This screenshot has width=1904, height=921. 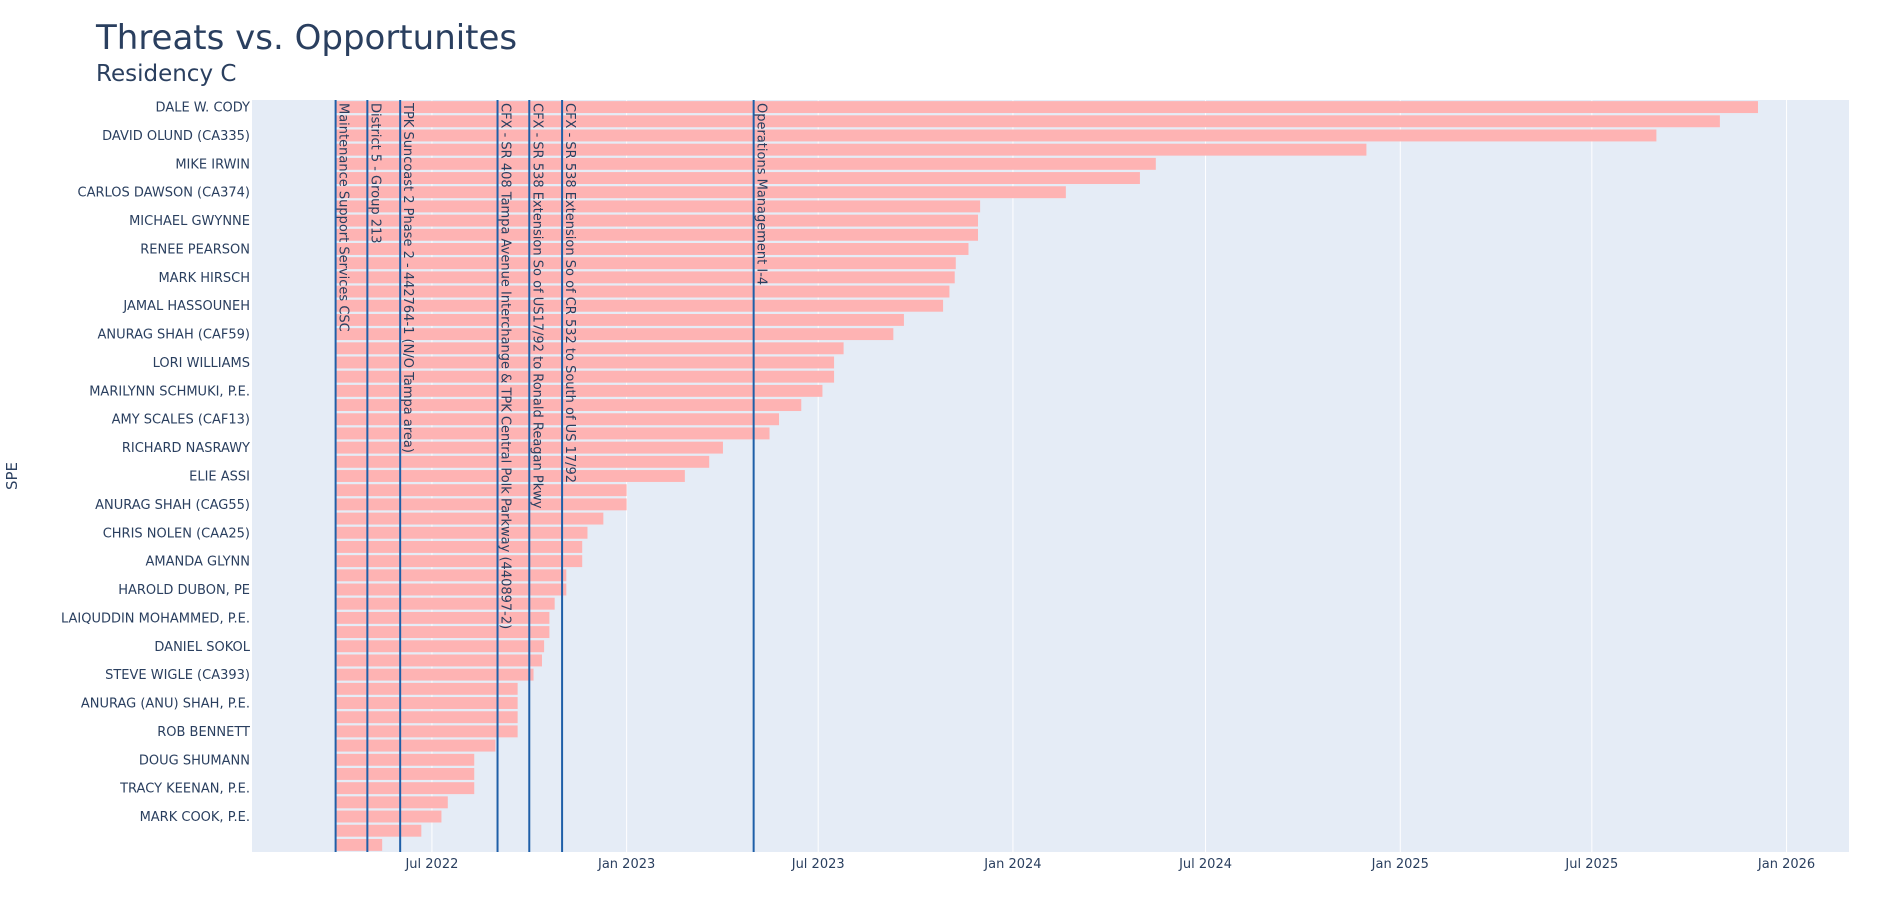 What do you see at coordinates (761, 194) in the screenshot?
I see `vertical-marker-label: Operations Management I-4` at bounding box center [761, 194].